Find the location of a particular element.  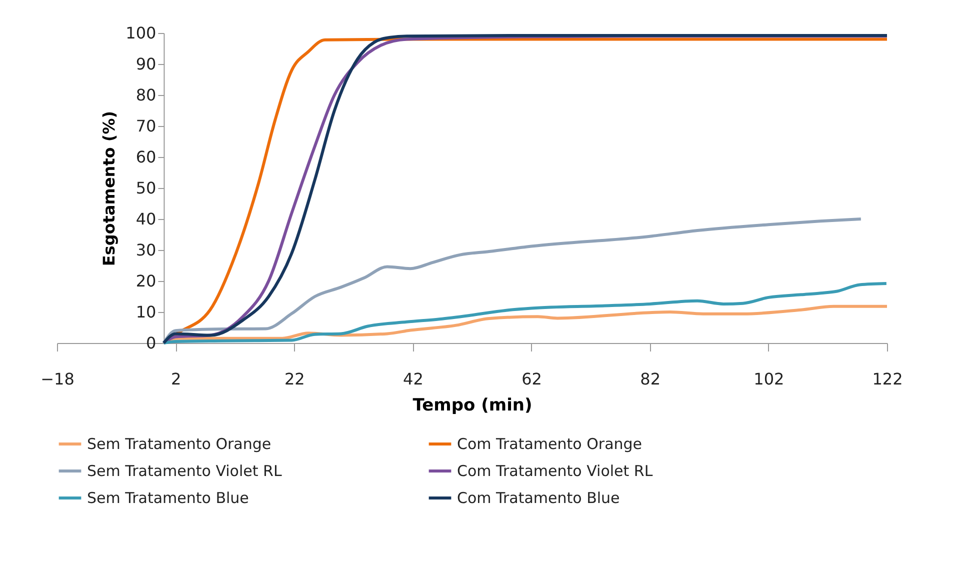

line-series is located at coordinates (525, 313).